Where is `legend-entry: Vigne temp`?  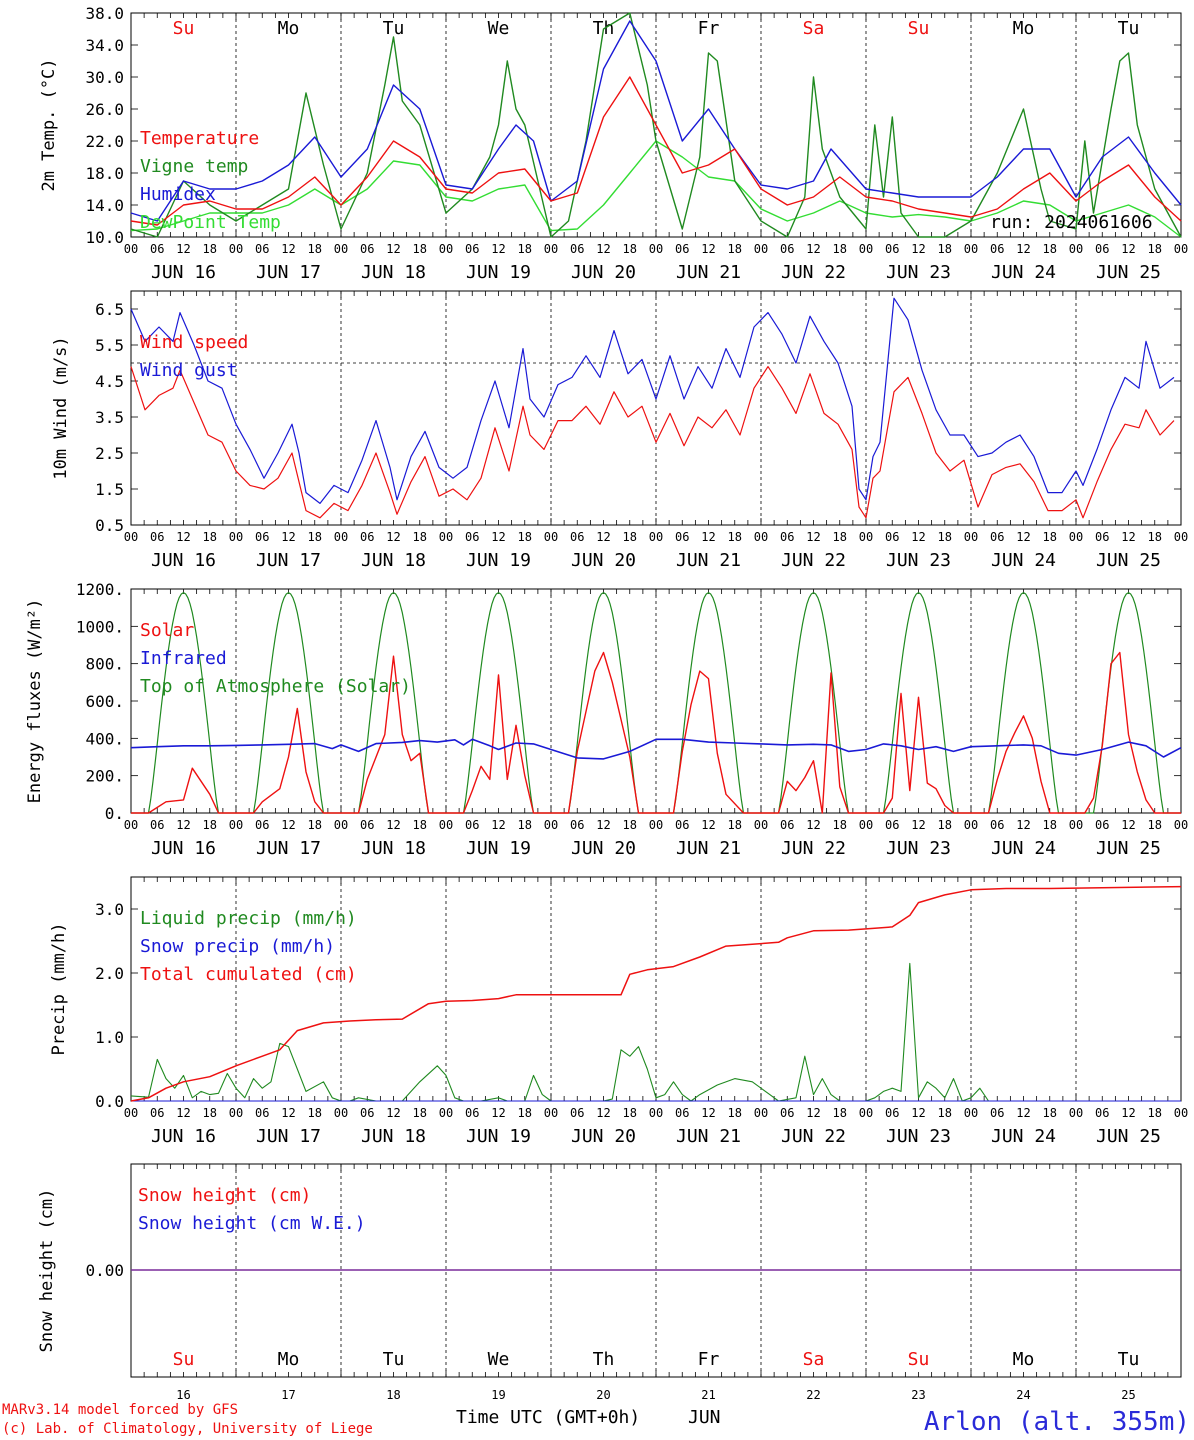
legend-entry: Vigne temp is located at coordinates (194, 166).